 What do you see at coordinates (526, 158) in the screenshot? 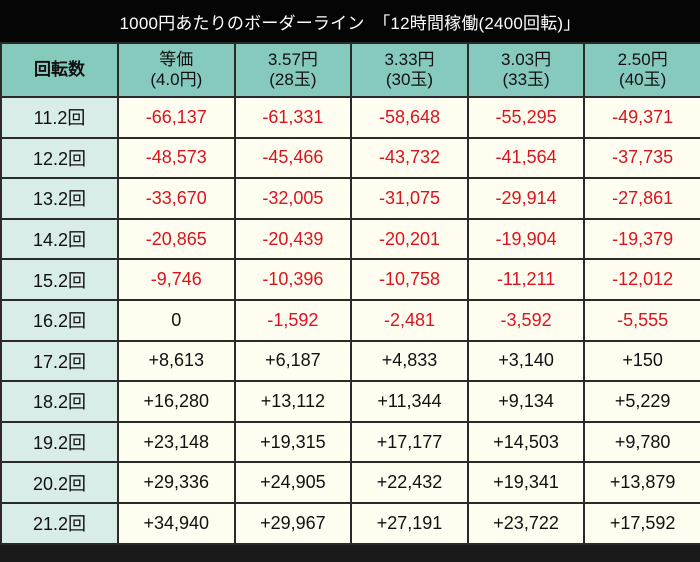
I see `value-cell: -41,564` at bounding box center [526, 158].